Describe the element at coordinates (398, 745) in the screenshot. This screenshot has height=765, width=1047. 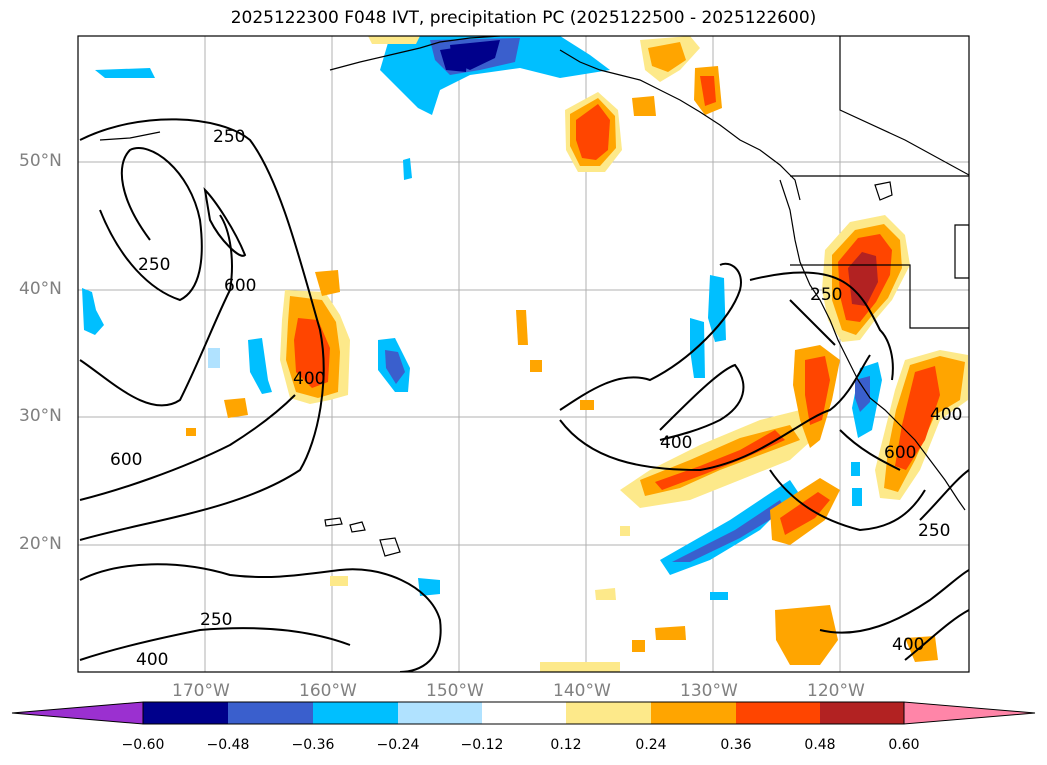
I see `colorbar-tick: −0.24` at that location.